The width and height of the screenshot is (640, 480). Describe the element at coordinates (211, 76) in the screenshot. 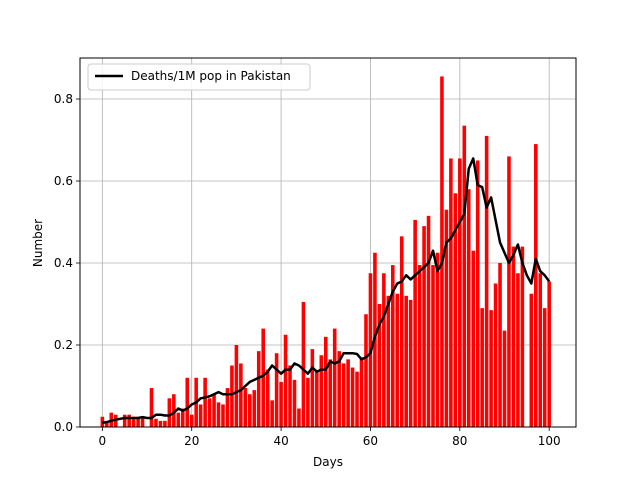

I see `legend-label: Deaths/1M pop in Pakistan` at that location.